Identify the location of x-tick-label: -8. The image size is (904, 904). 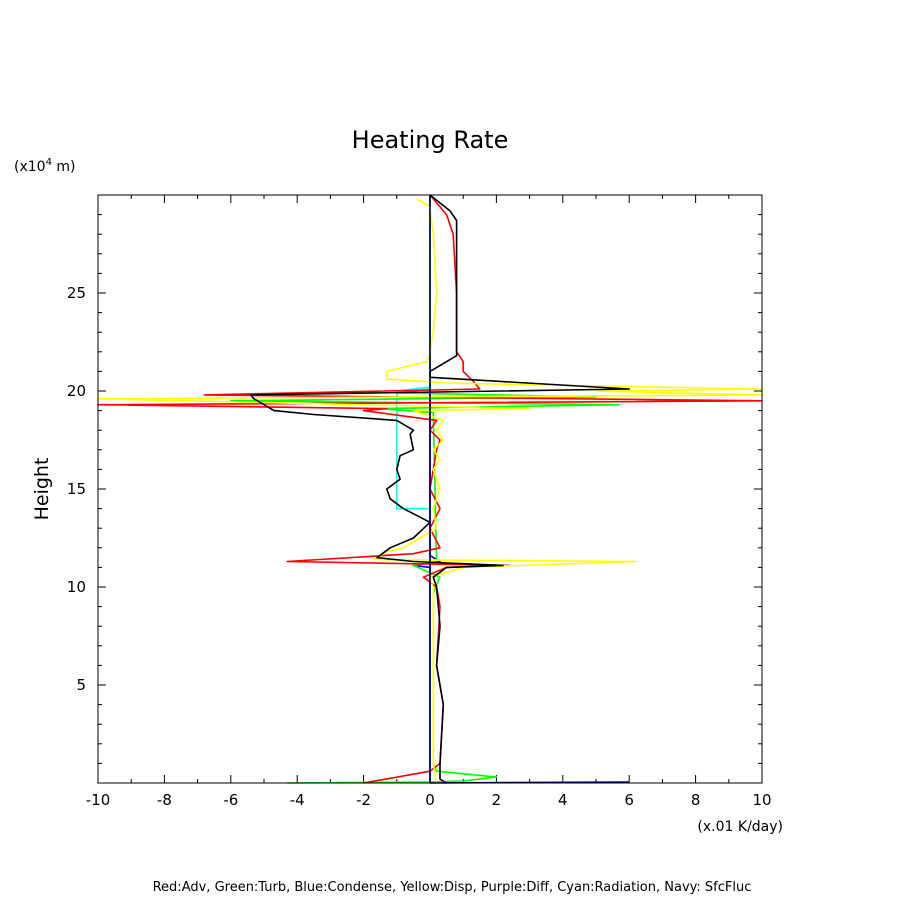
(164, 800).